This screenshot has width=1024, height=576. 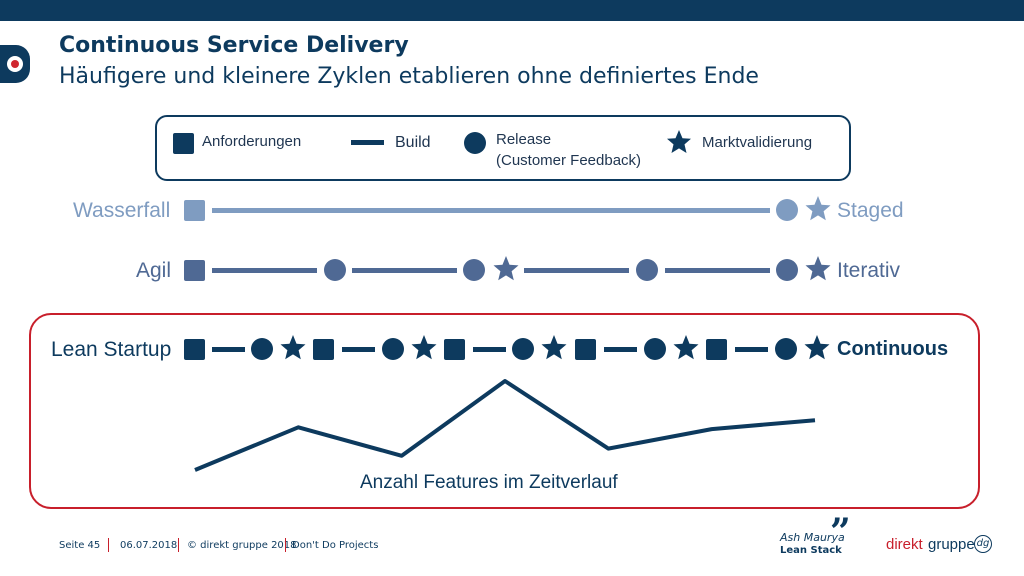 I want to click on eye-pupil-icon, so click(x=15, y=64).